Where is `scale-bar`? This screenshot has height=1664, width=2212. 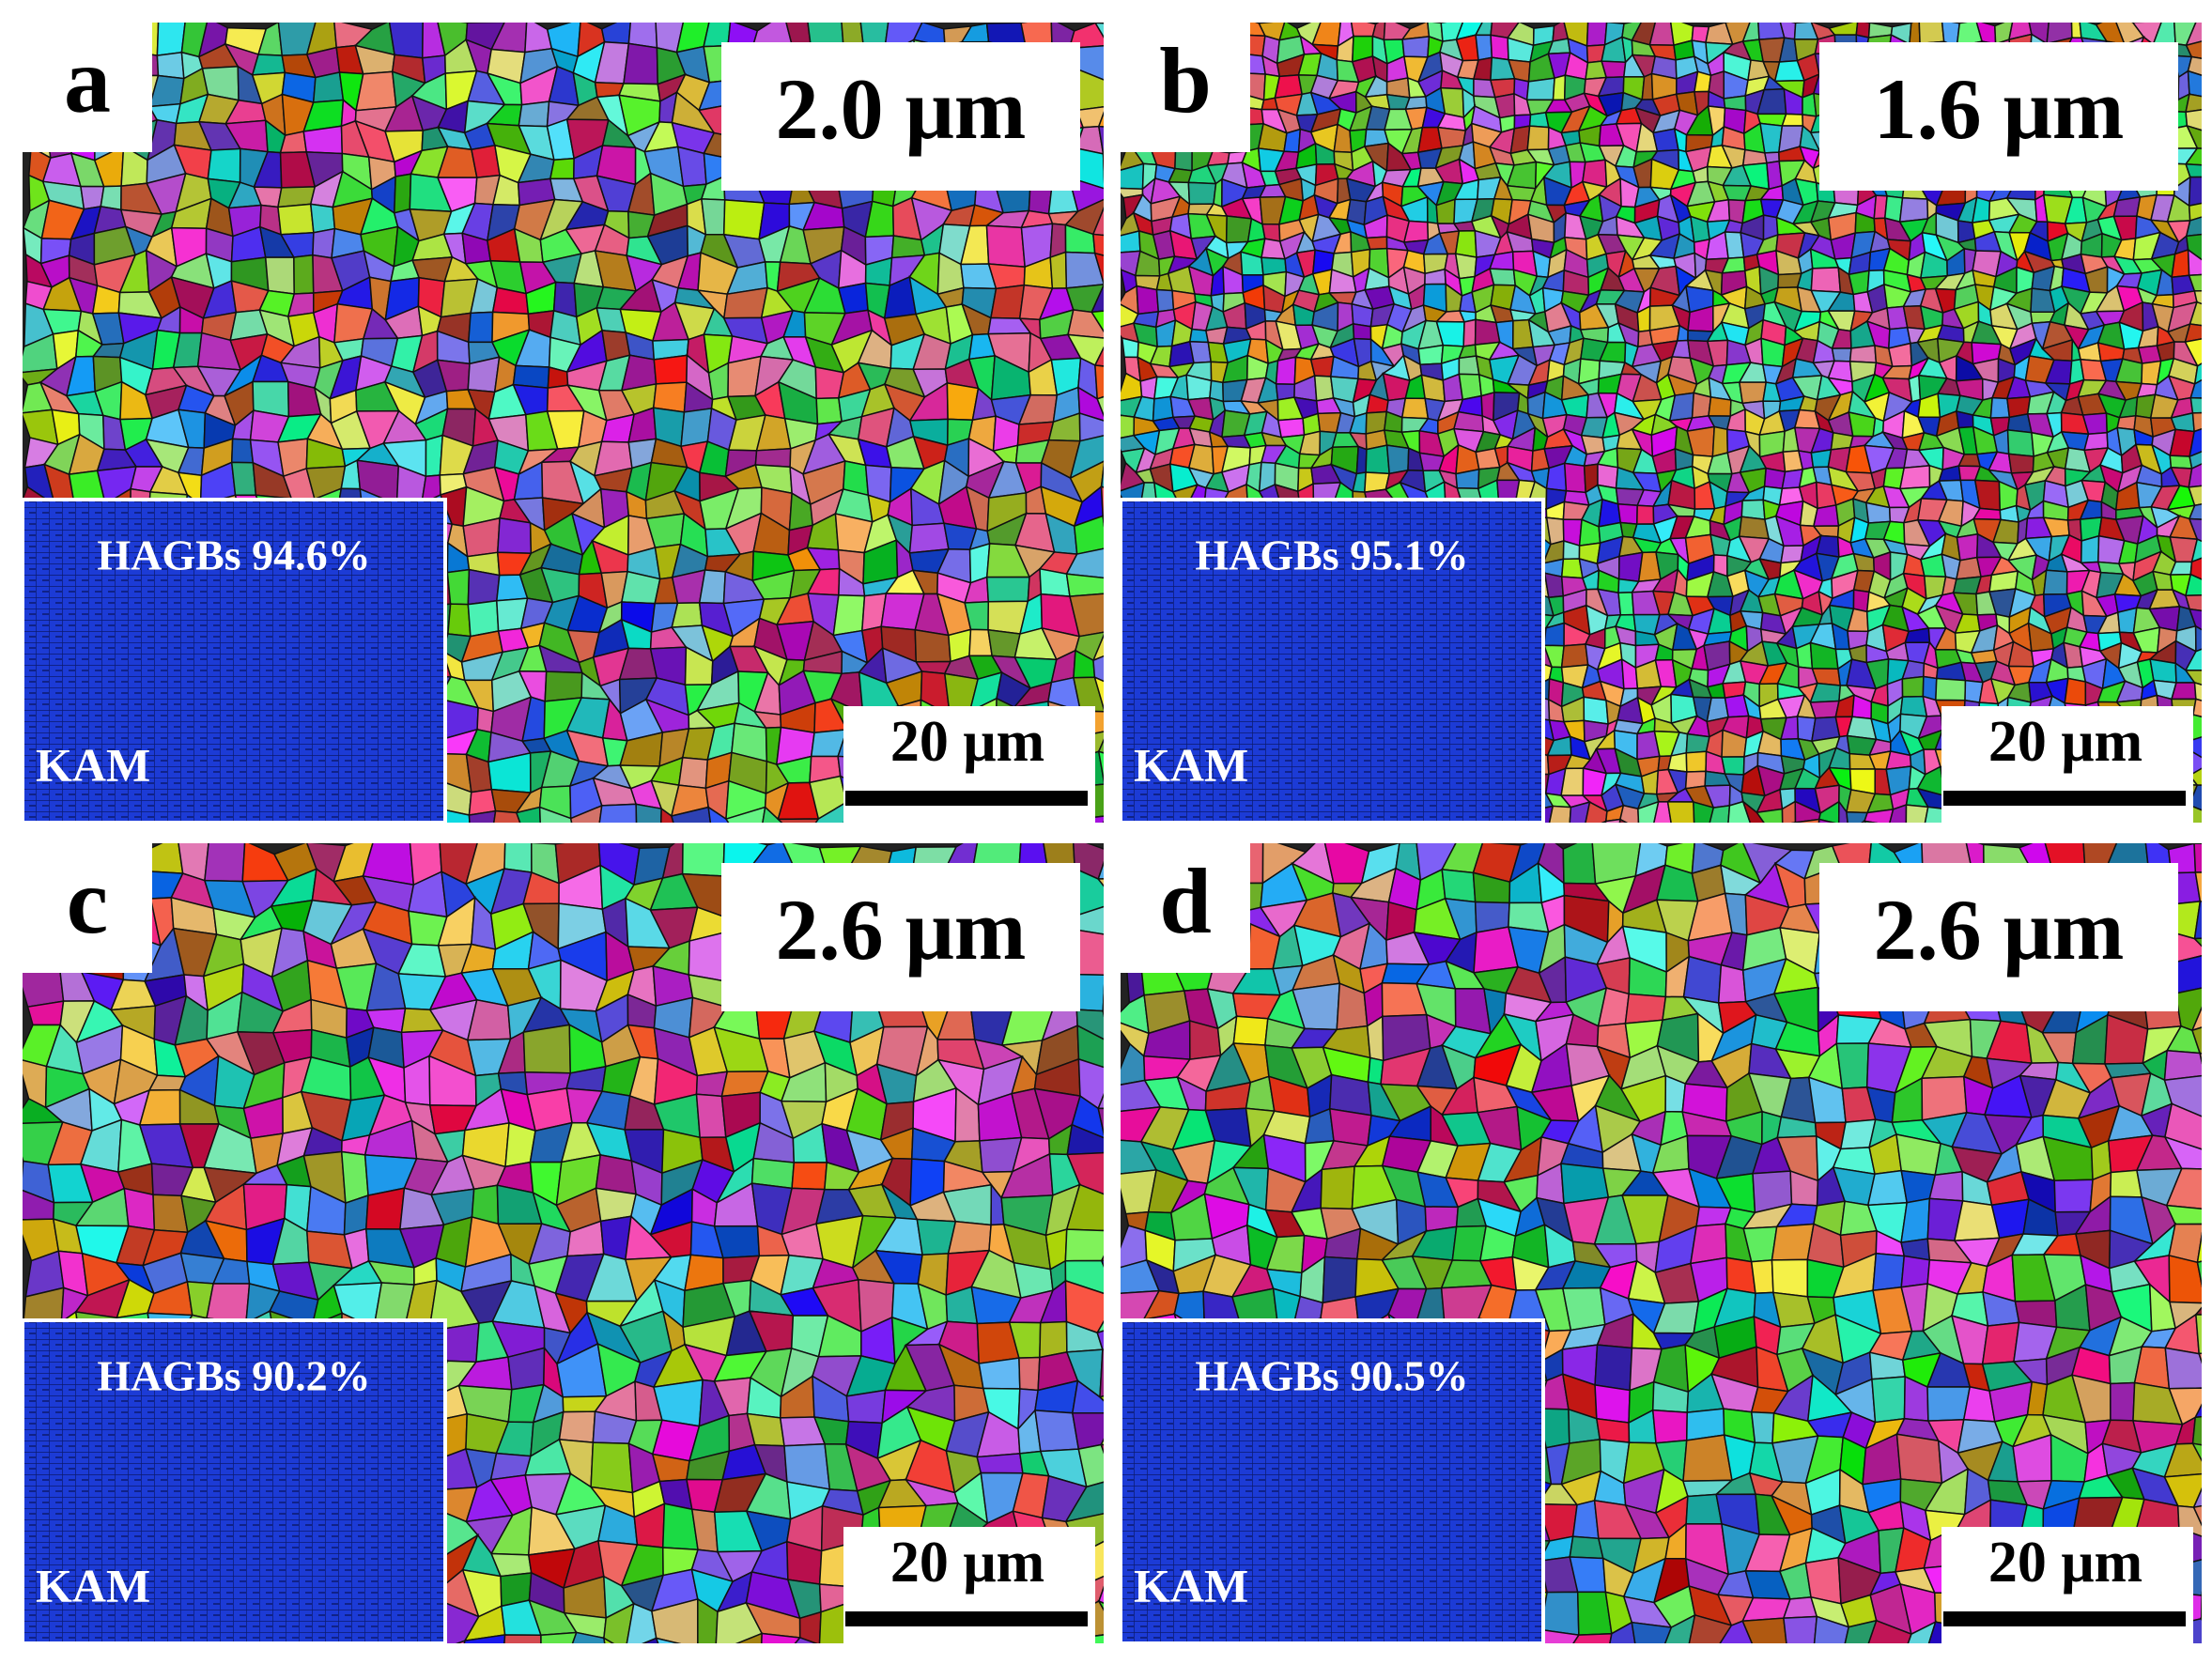 scale-bar is located at coordinates (966, 798).